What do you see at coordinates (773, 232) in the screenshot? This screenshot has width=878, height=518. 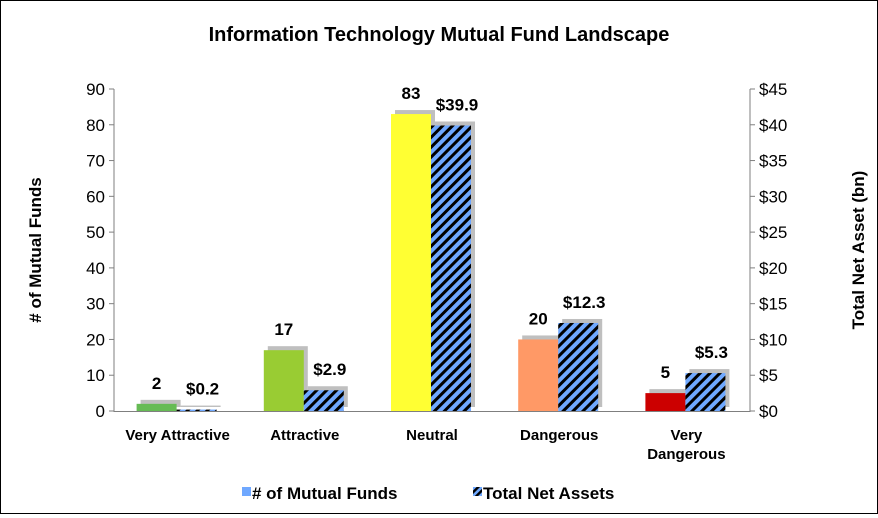 I see `right-tick-label: $25` at bounding box center [773, 232].